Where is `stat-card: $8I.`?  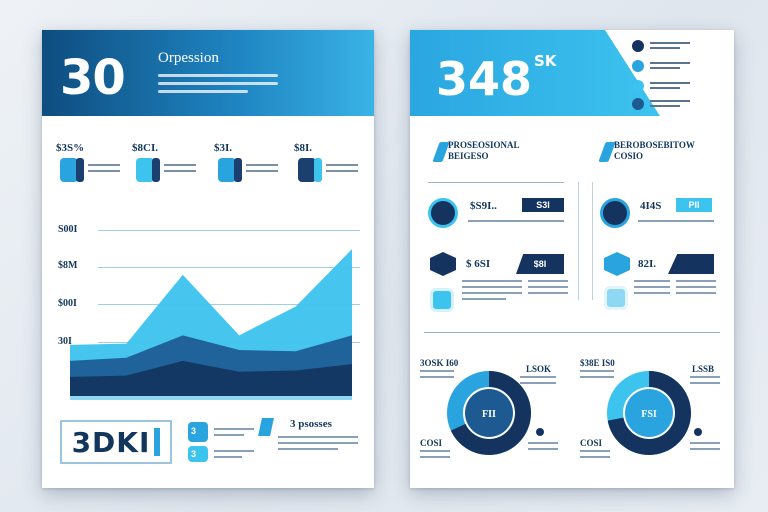
stat-card: $8I. is located at coordinates (329, 162).